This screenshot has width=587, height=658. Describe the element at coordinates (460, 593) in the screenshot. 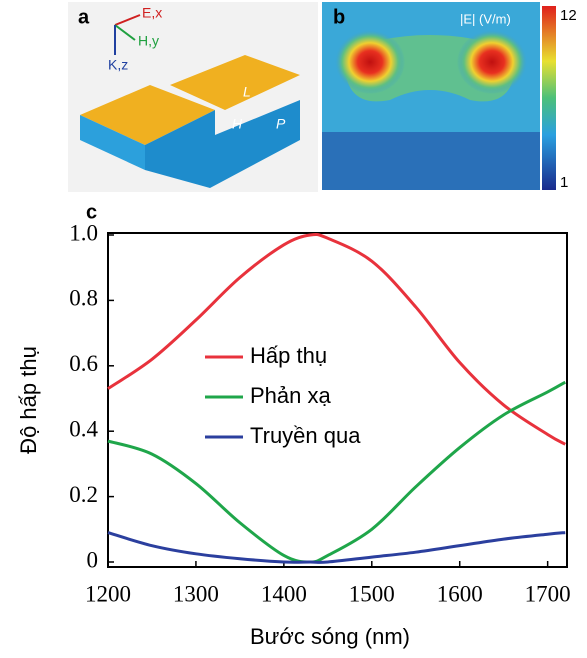

I see `x-tick-label: 1600` at that location.